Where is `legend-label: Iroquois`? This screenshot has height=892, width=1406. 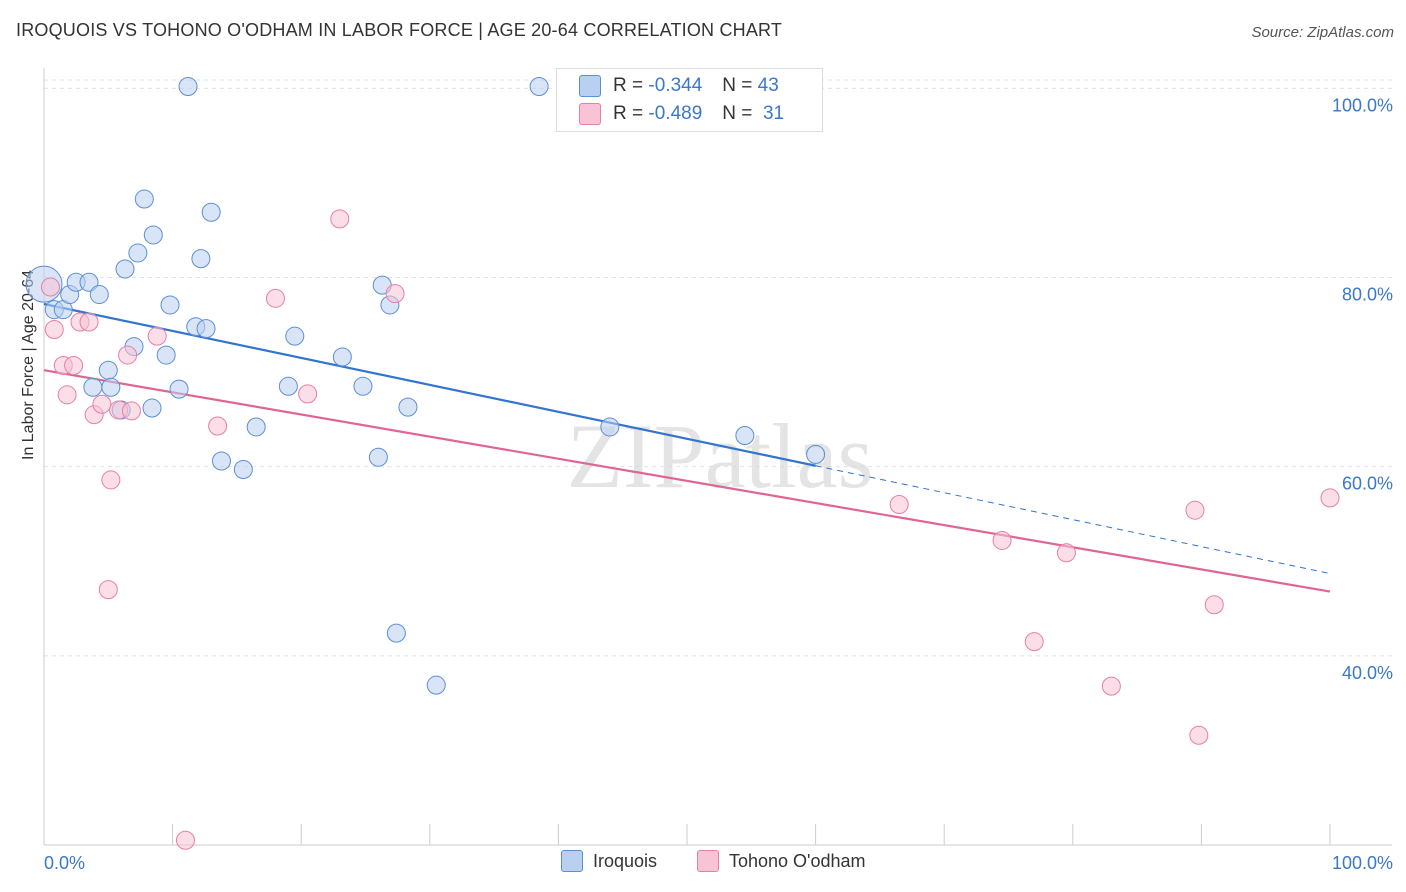 legend-label: Iroquois is located at coordinates (625, 860).